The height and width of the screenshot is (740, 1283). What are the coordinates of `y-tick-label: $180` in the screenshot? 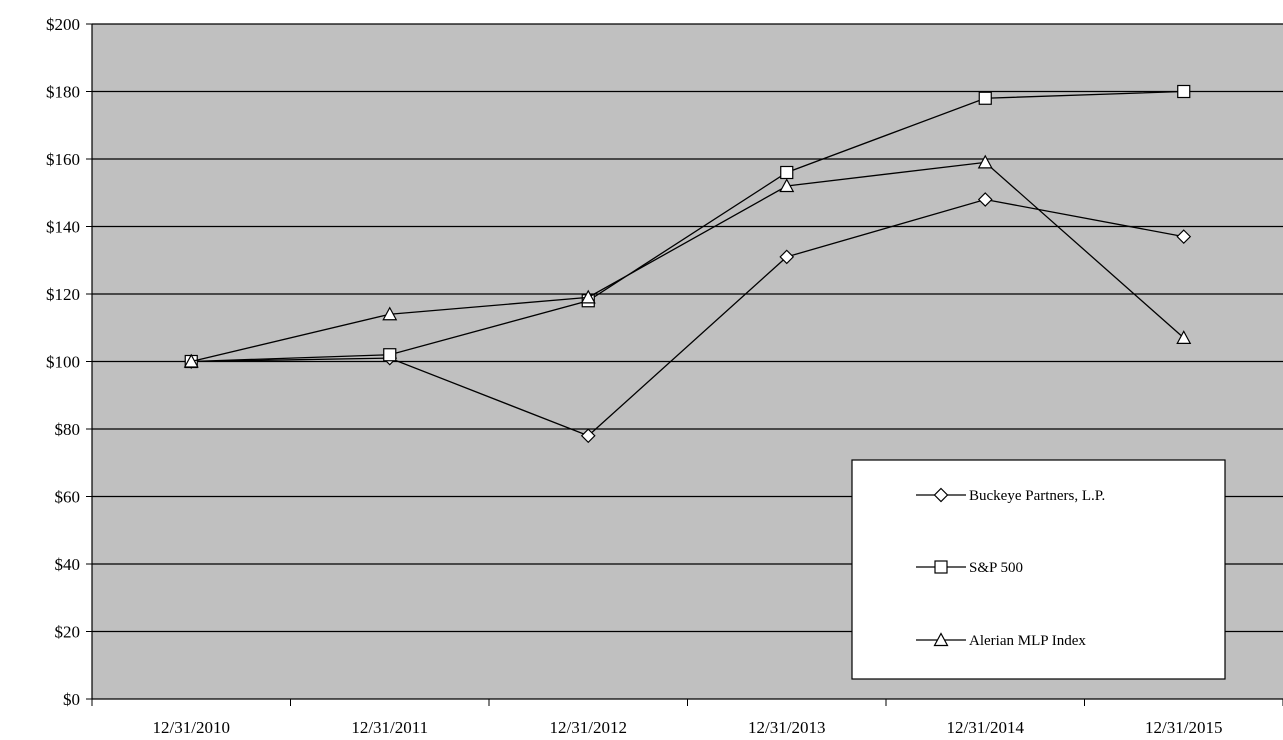 It's located at (63, 92).